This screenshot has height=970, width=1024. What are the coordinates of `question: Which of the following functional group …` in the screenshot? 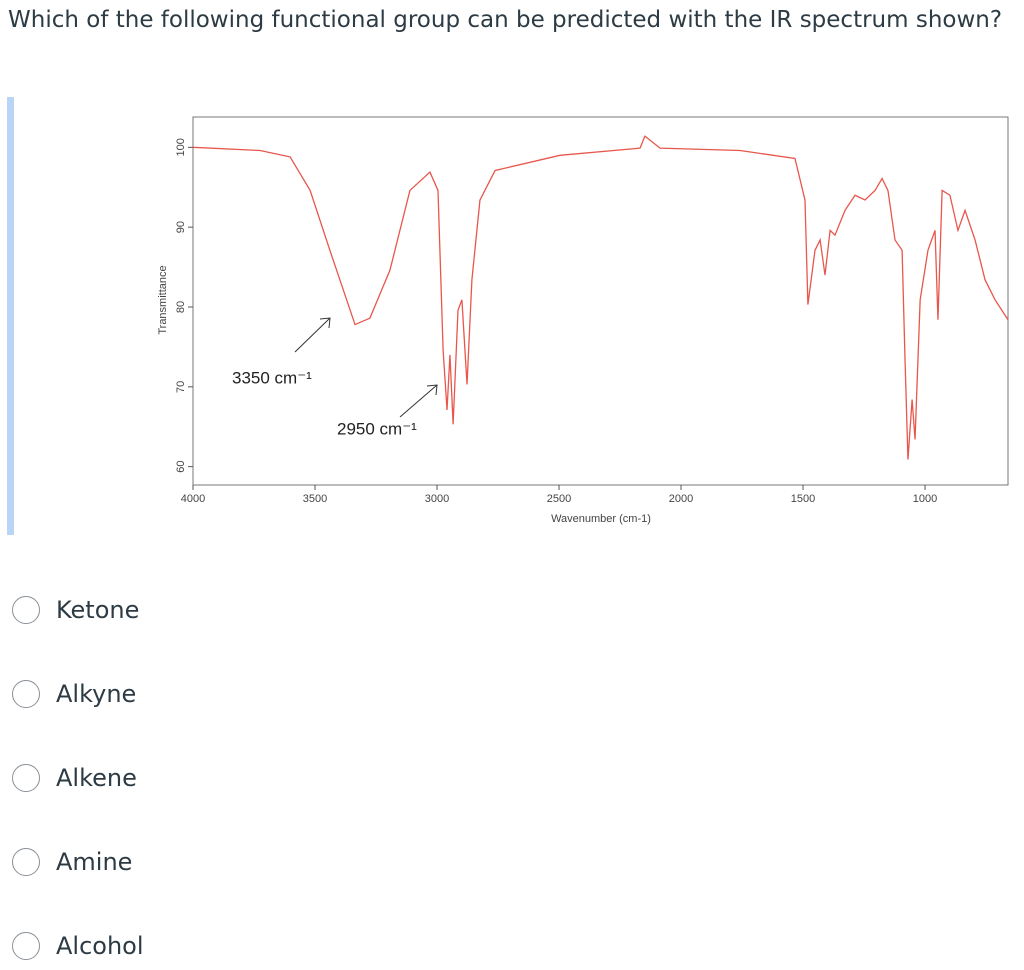 It's located at (505, 20).